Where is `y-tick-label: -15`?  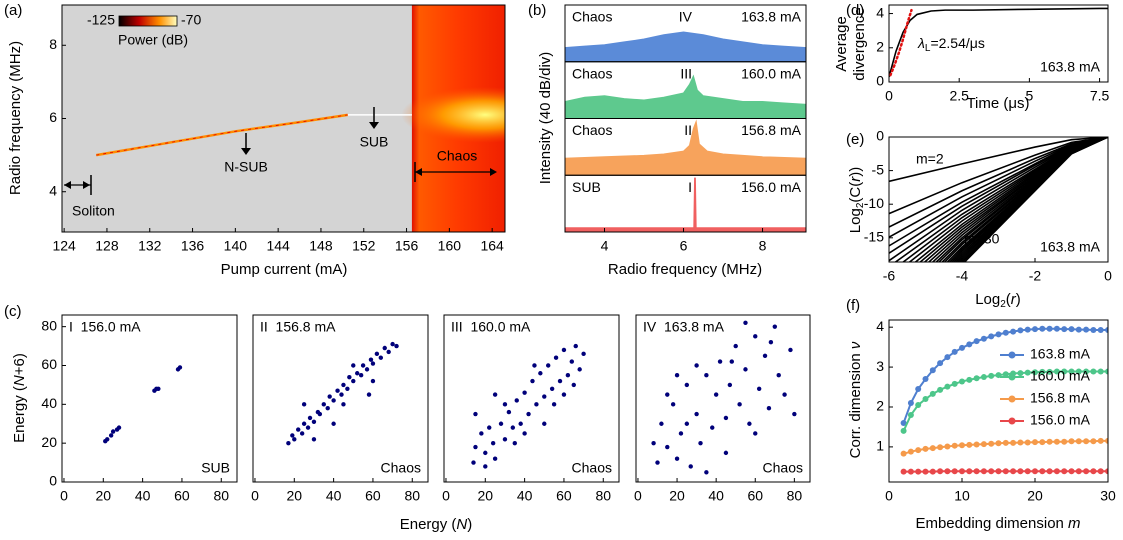
y-tick-label: -15 is located at coordinates (874, 237).